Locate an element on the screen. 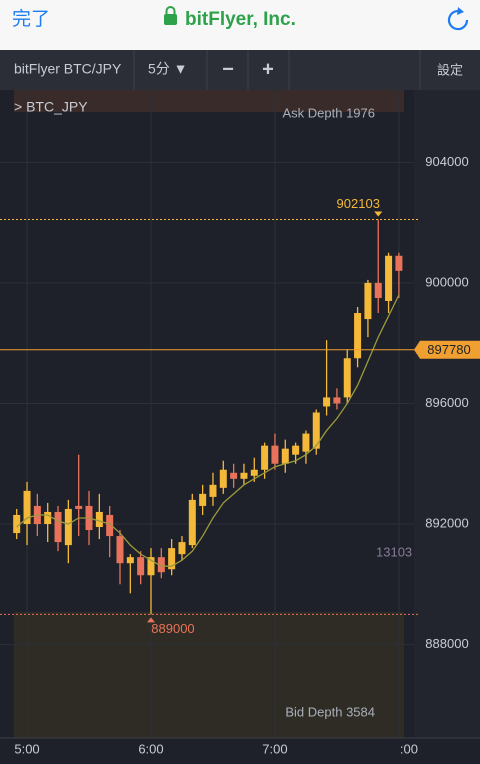  ask-depth-area is located at coordinates (209, 101).